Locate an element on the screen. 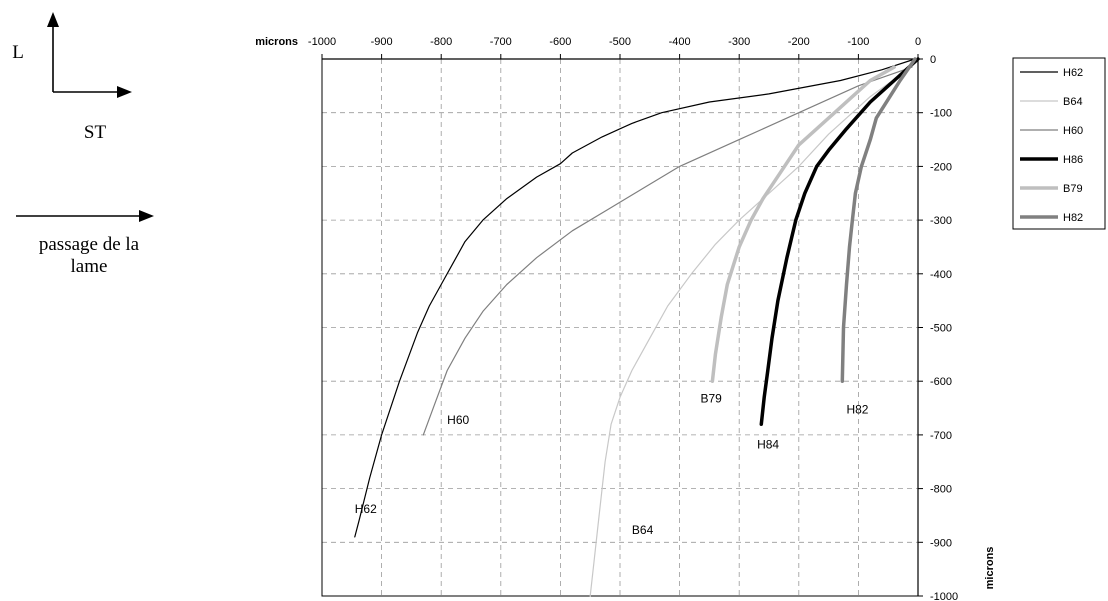 This screenshot has width=1108, height=601. y-tick-label: -600 is located at coordinates (941, 382).